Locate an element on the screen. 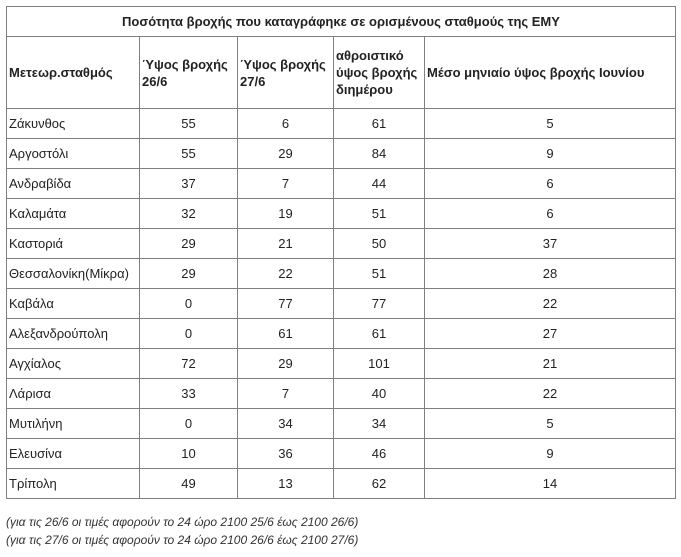 This screenshot has width=681, height=557. table-row: Ανδραβίδα 37 7 44 6 is located at coordinates (341, 183).